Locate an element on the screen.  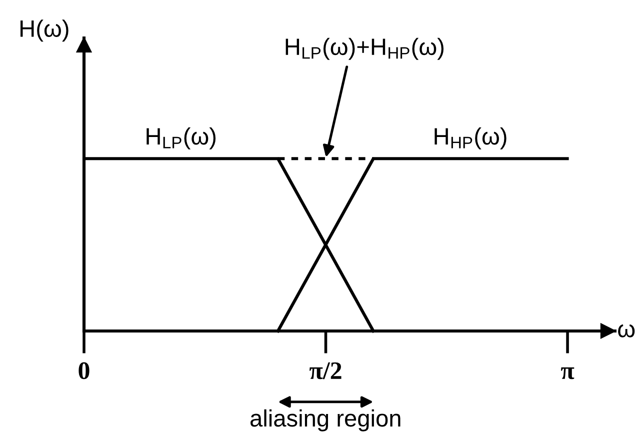
text: aliasing region is located at coordinates (325, 420).